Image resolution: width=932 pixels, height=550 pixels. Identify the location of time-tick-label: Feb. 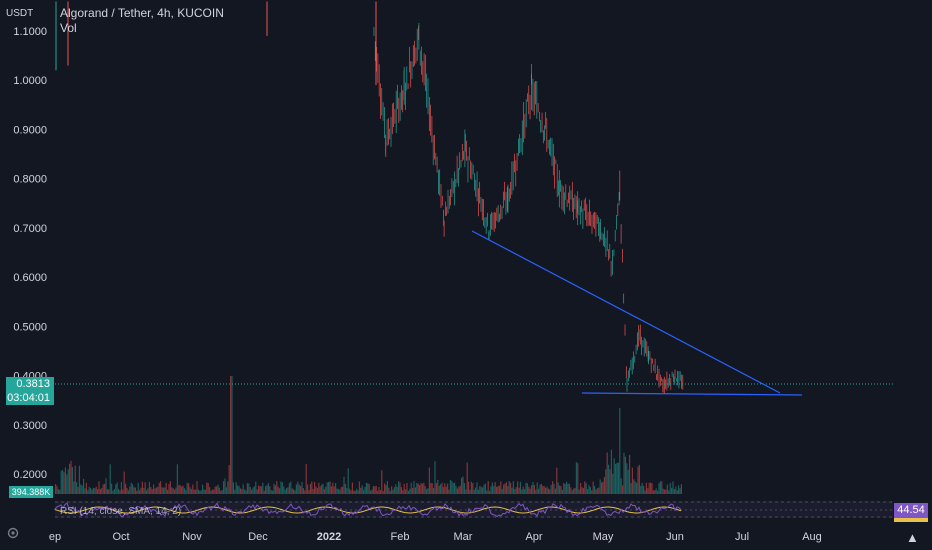
(400, 537).